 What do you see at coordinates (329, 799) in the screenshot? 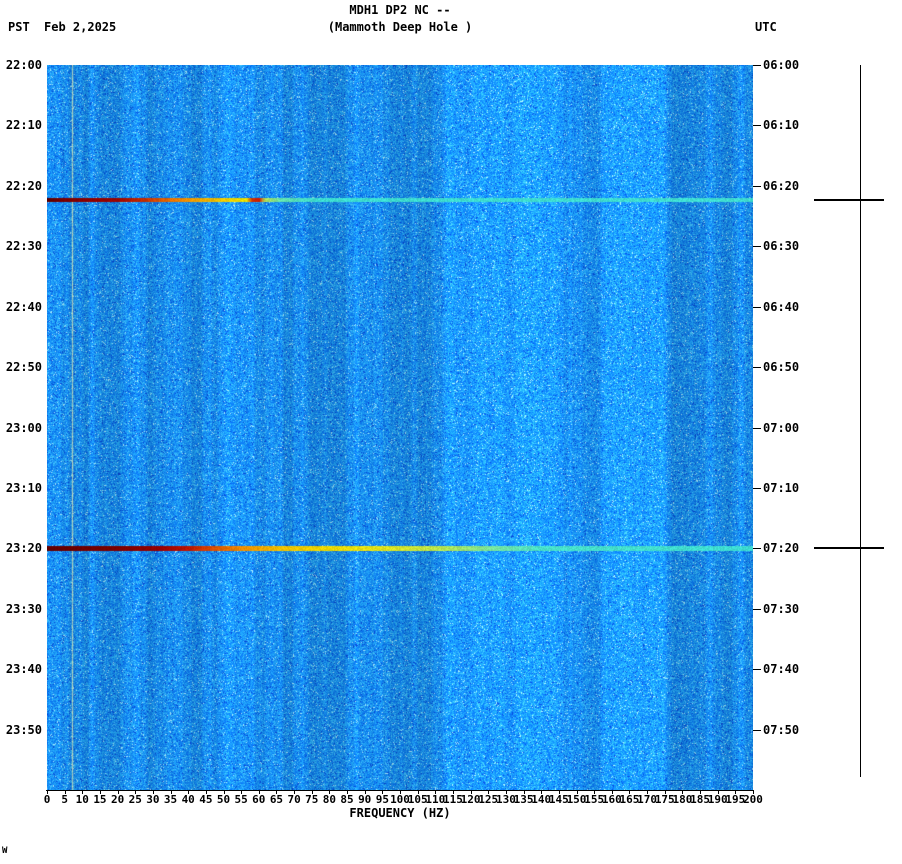
I see `x-axis-tick-label: 80` at bounding box center [329, 799].